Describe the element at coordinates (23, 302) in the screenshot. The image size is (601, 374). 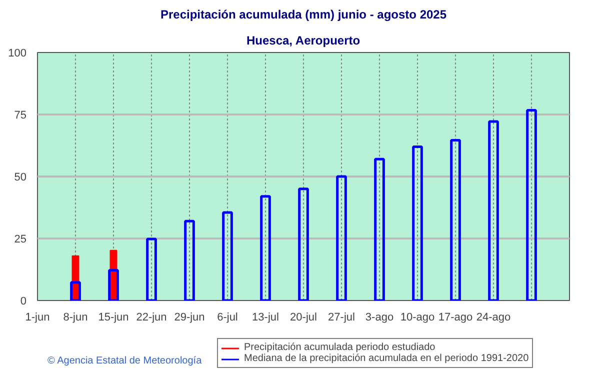
I see `y-tick-label: 0` at that location.